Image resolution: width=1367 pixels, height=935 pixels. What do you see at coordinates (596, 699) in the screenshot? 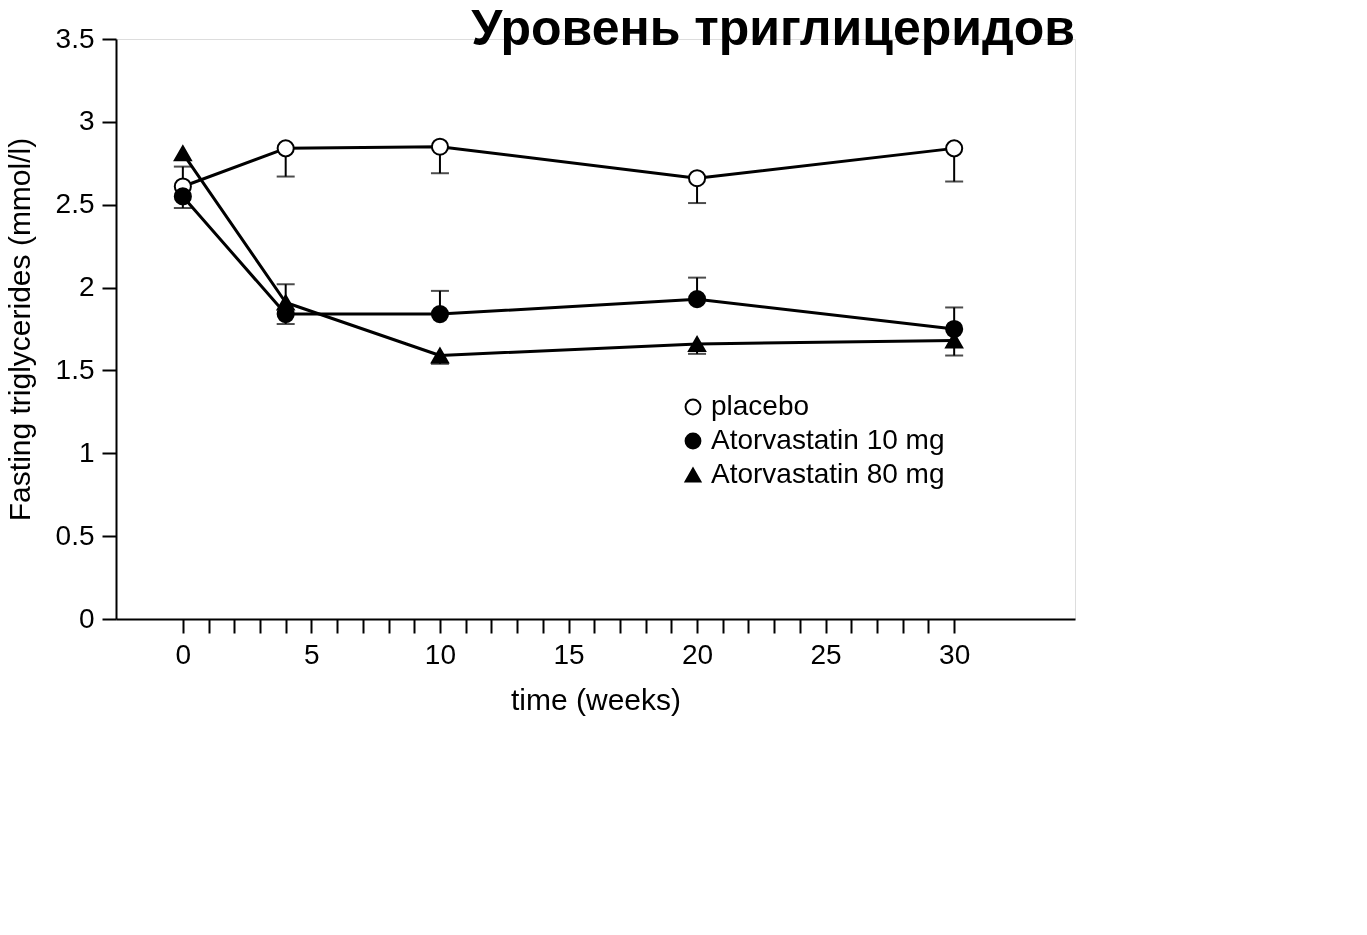
I see `x-axis-title: time (weeks)` at bounding box center [596, 699].